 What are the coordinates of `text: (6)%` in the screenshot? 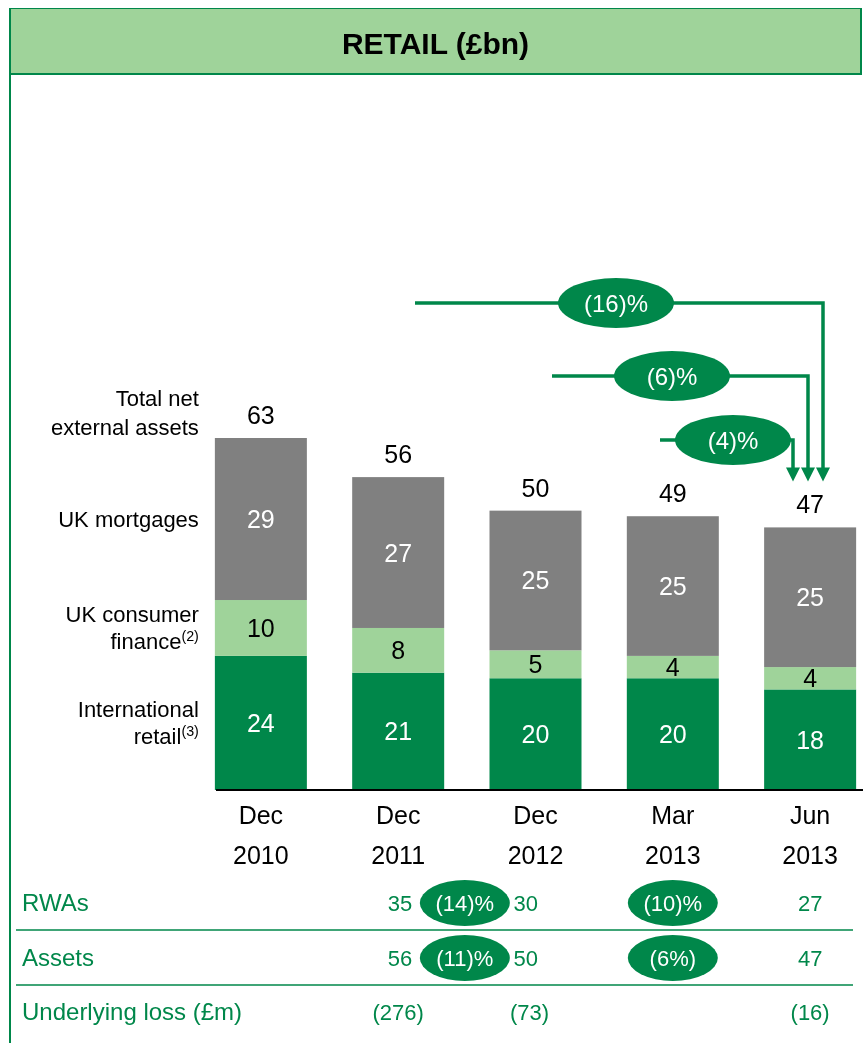 It's located at (672, 376).